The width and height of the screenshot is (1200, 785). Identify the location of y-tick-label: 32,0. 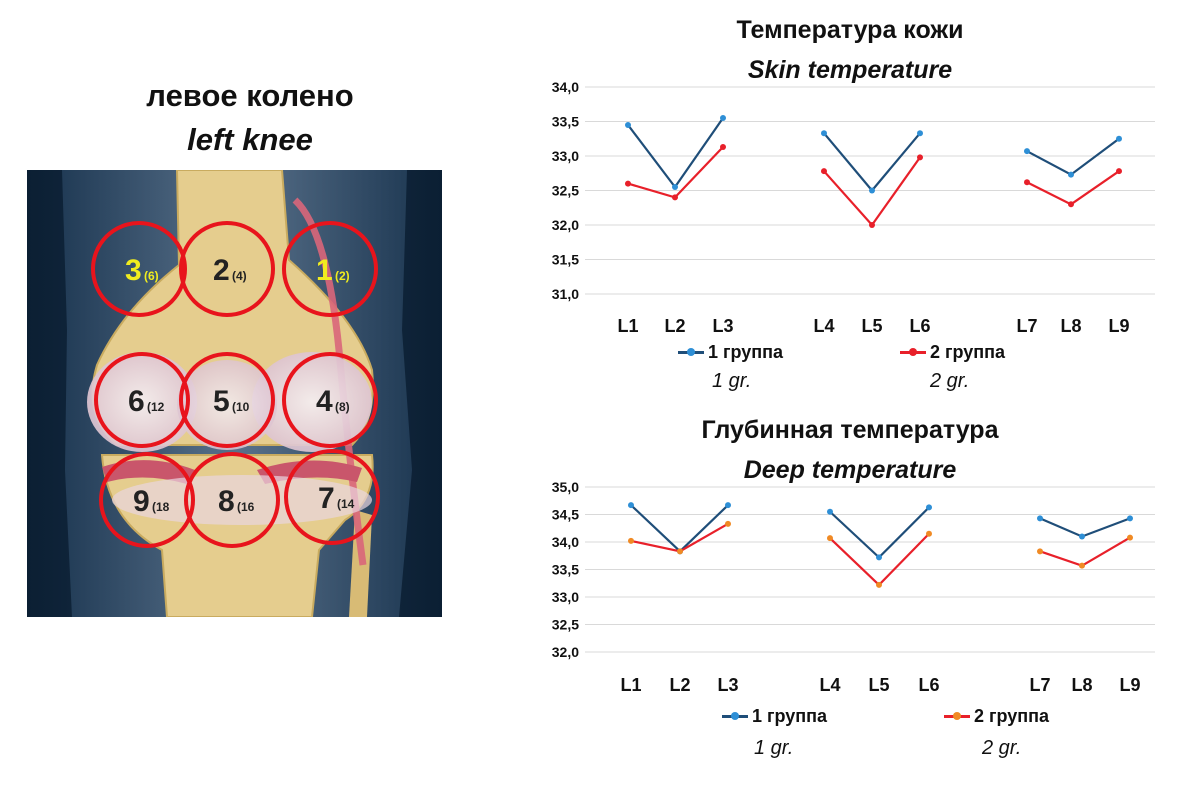
(565, 225).